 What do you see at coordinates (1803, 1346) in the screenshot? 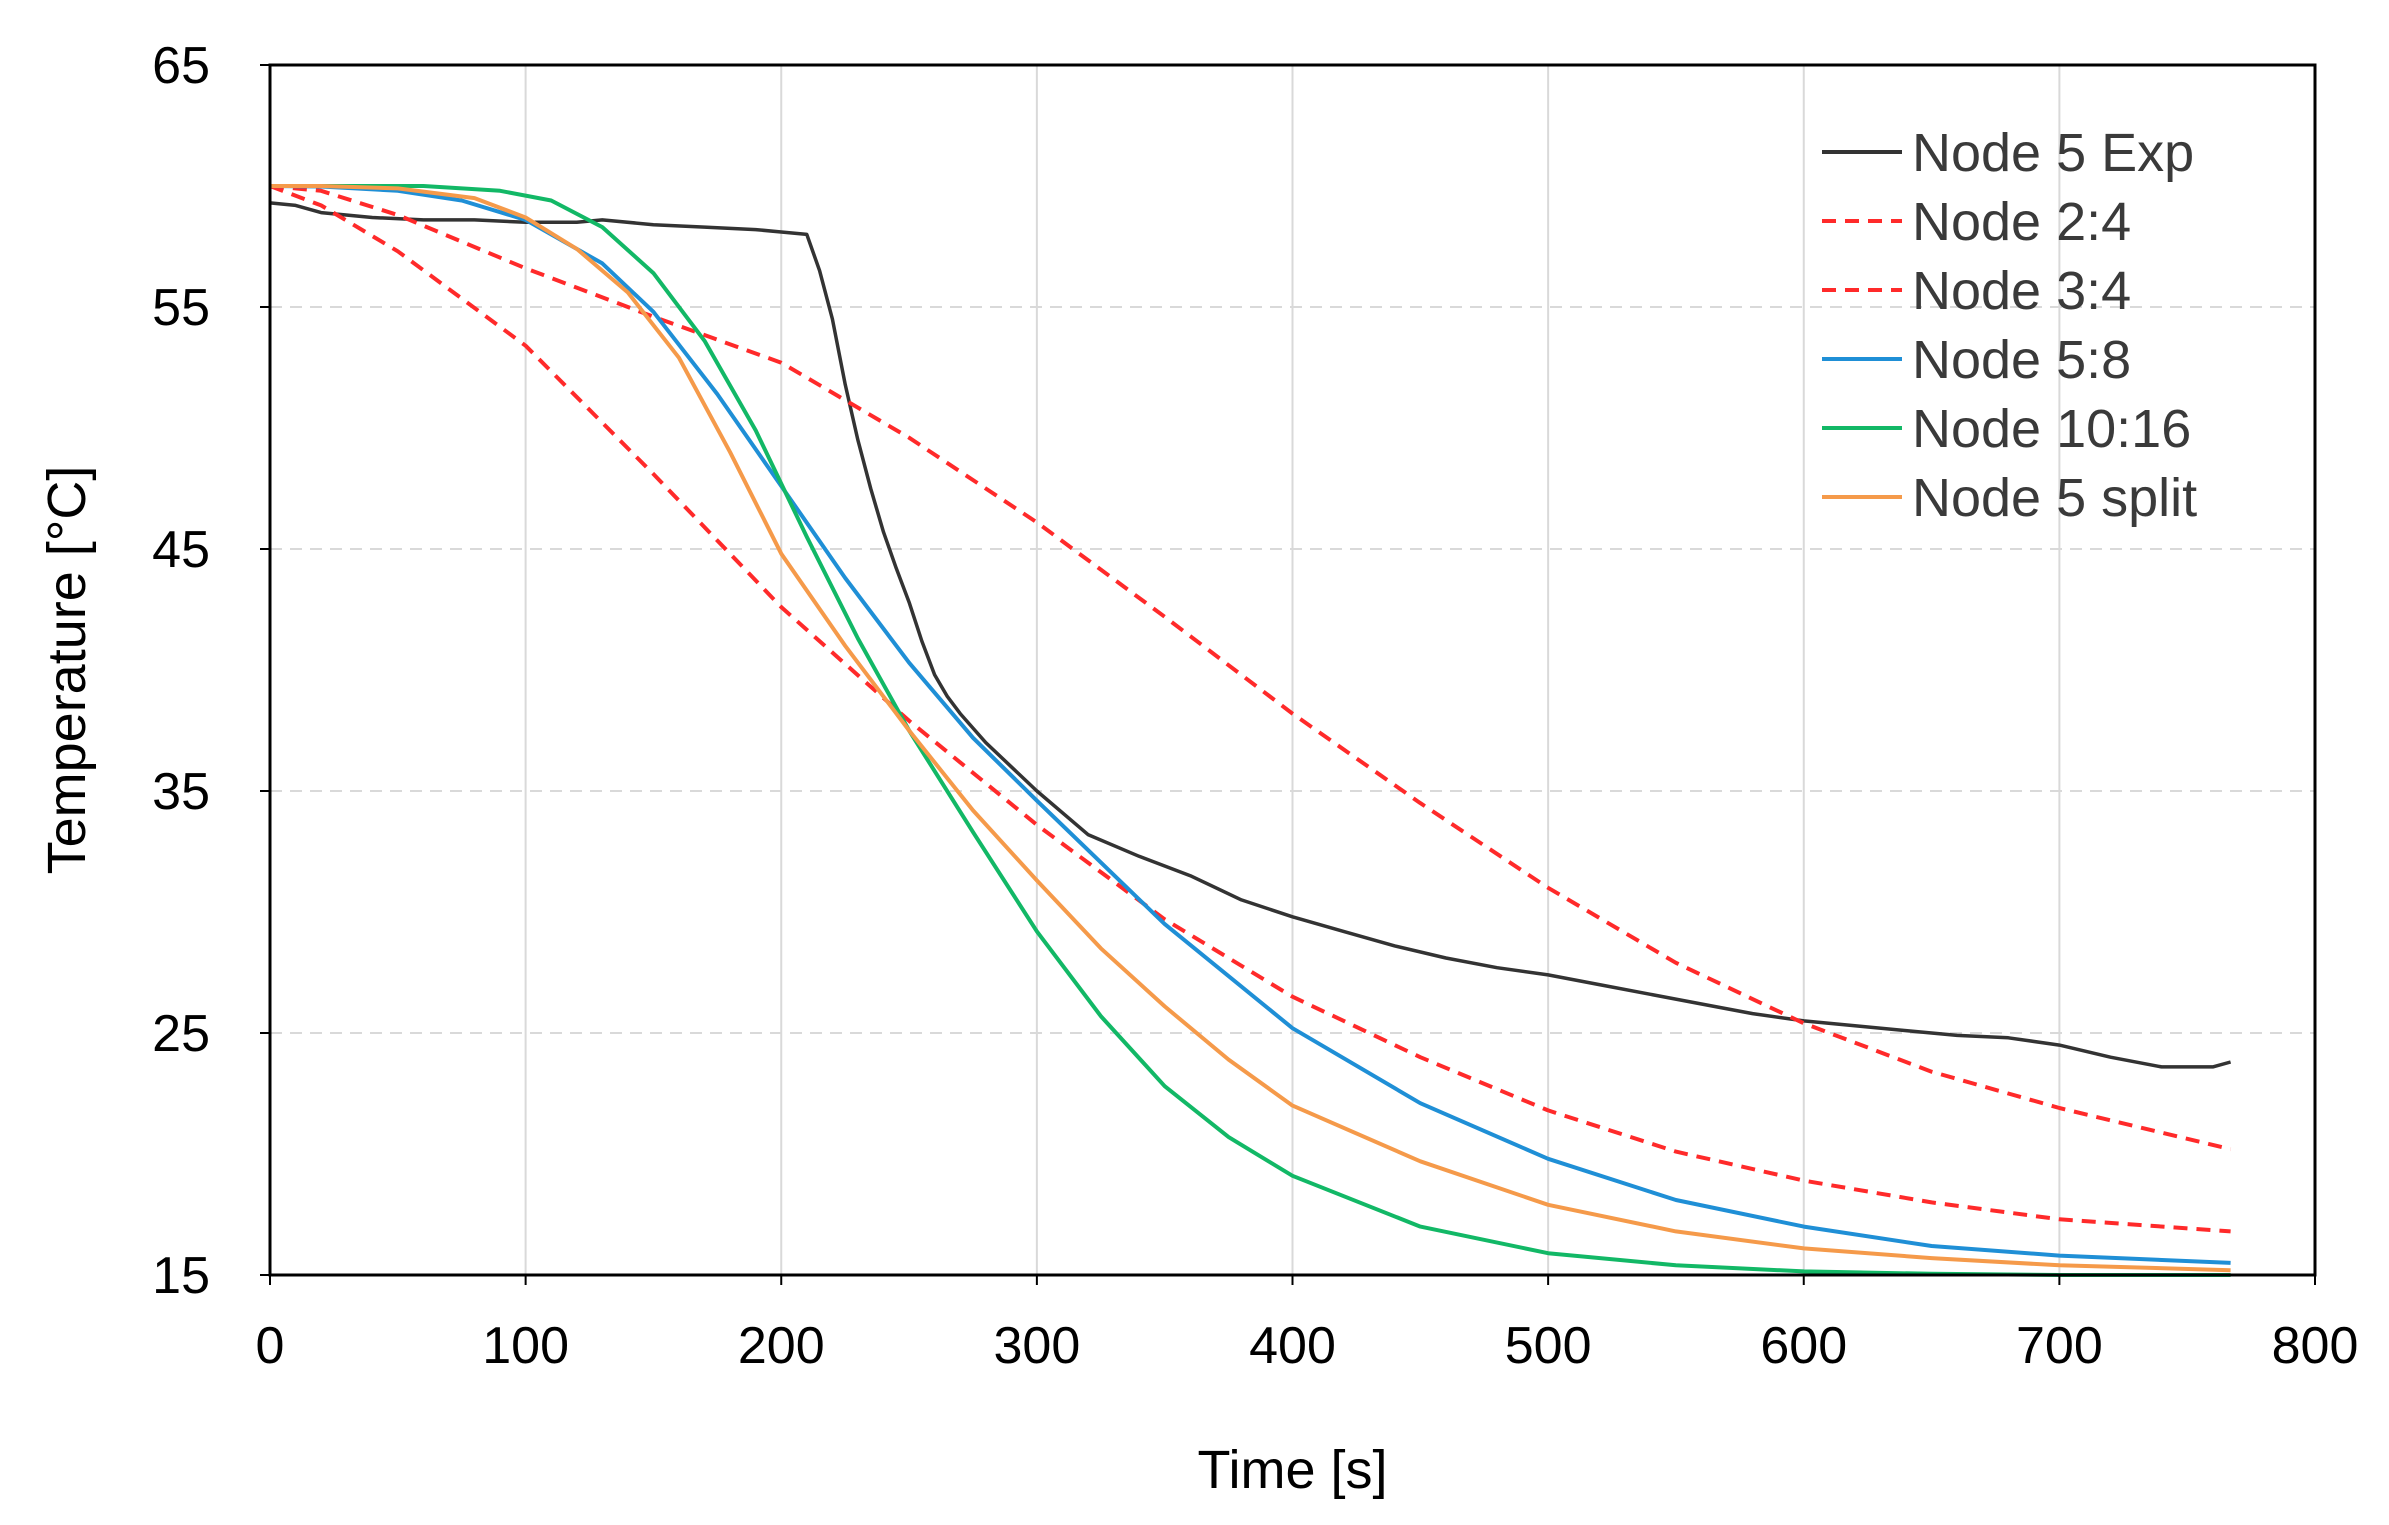
I see `x-tick-label: 600` at bounding box center [1803, 1346].